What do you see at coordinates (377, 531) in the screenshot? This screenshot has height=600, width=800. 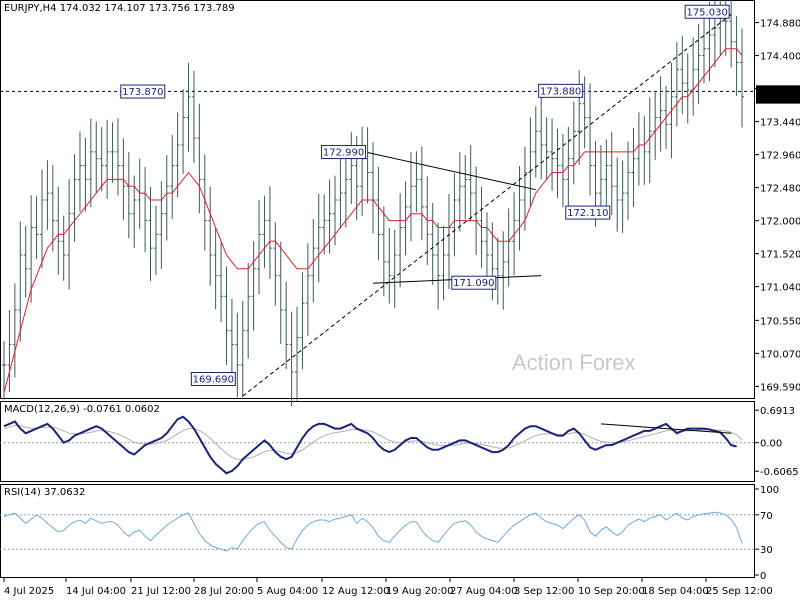 I see `rsi-layer` at bounding box center [377, 531].